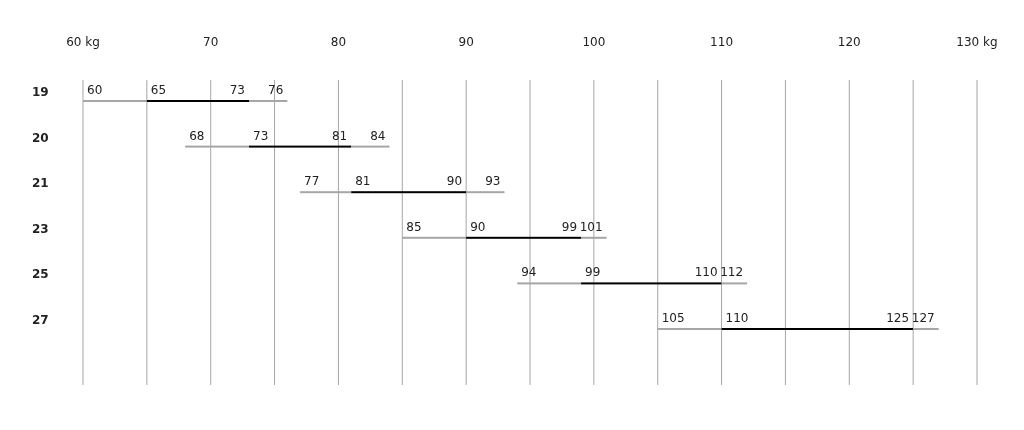  I want to click on annotation: 112, so click(732, 272).